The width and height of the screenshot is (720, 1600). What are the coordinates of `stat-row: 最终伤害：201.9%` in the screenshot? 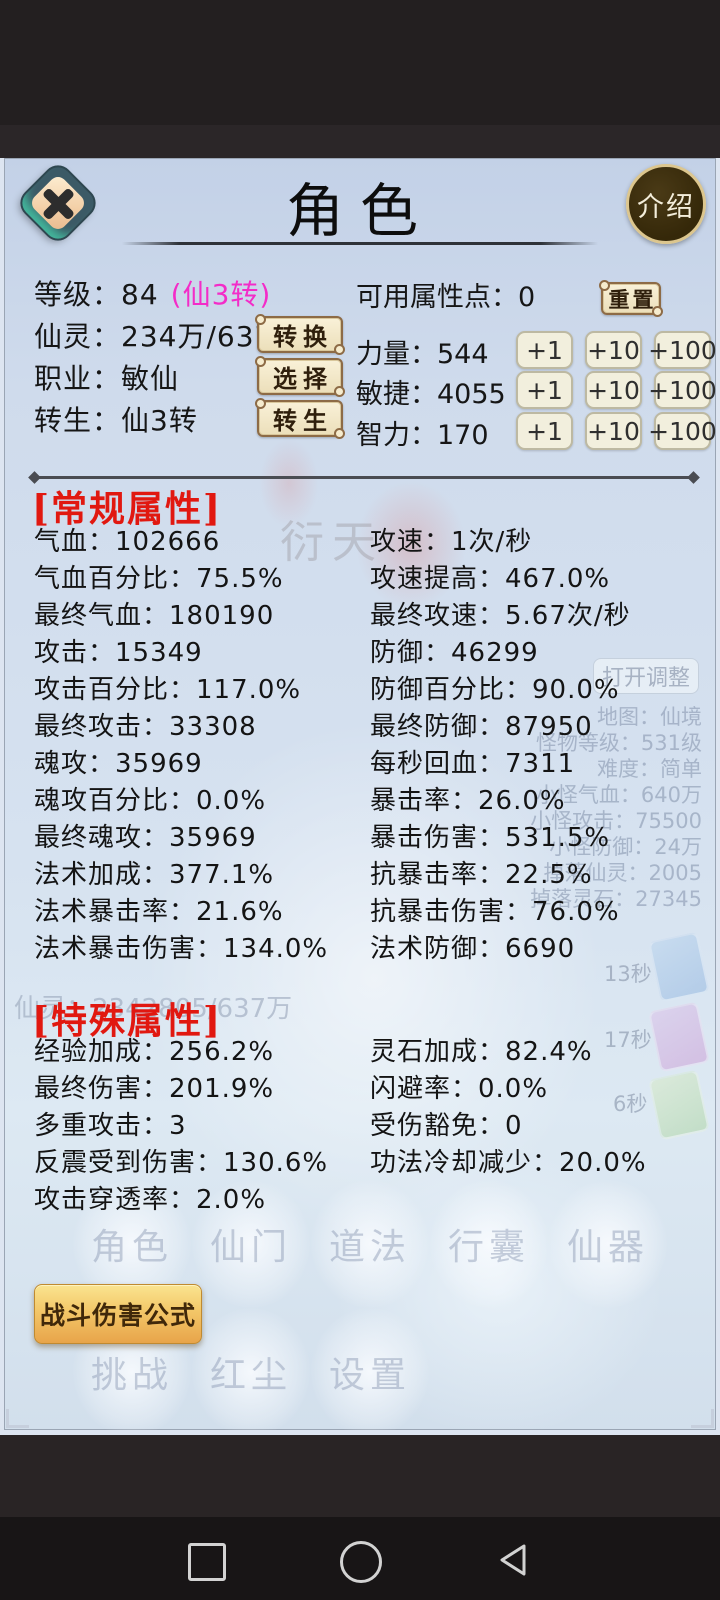 It's located at (154, 1089).